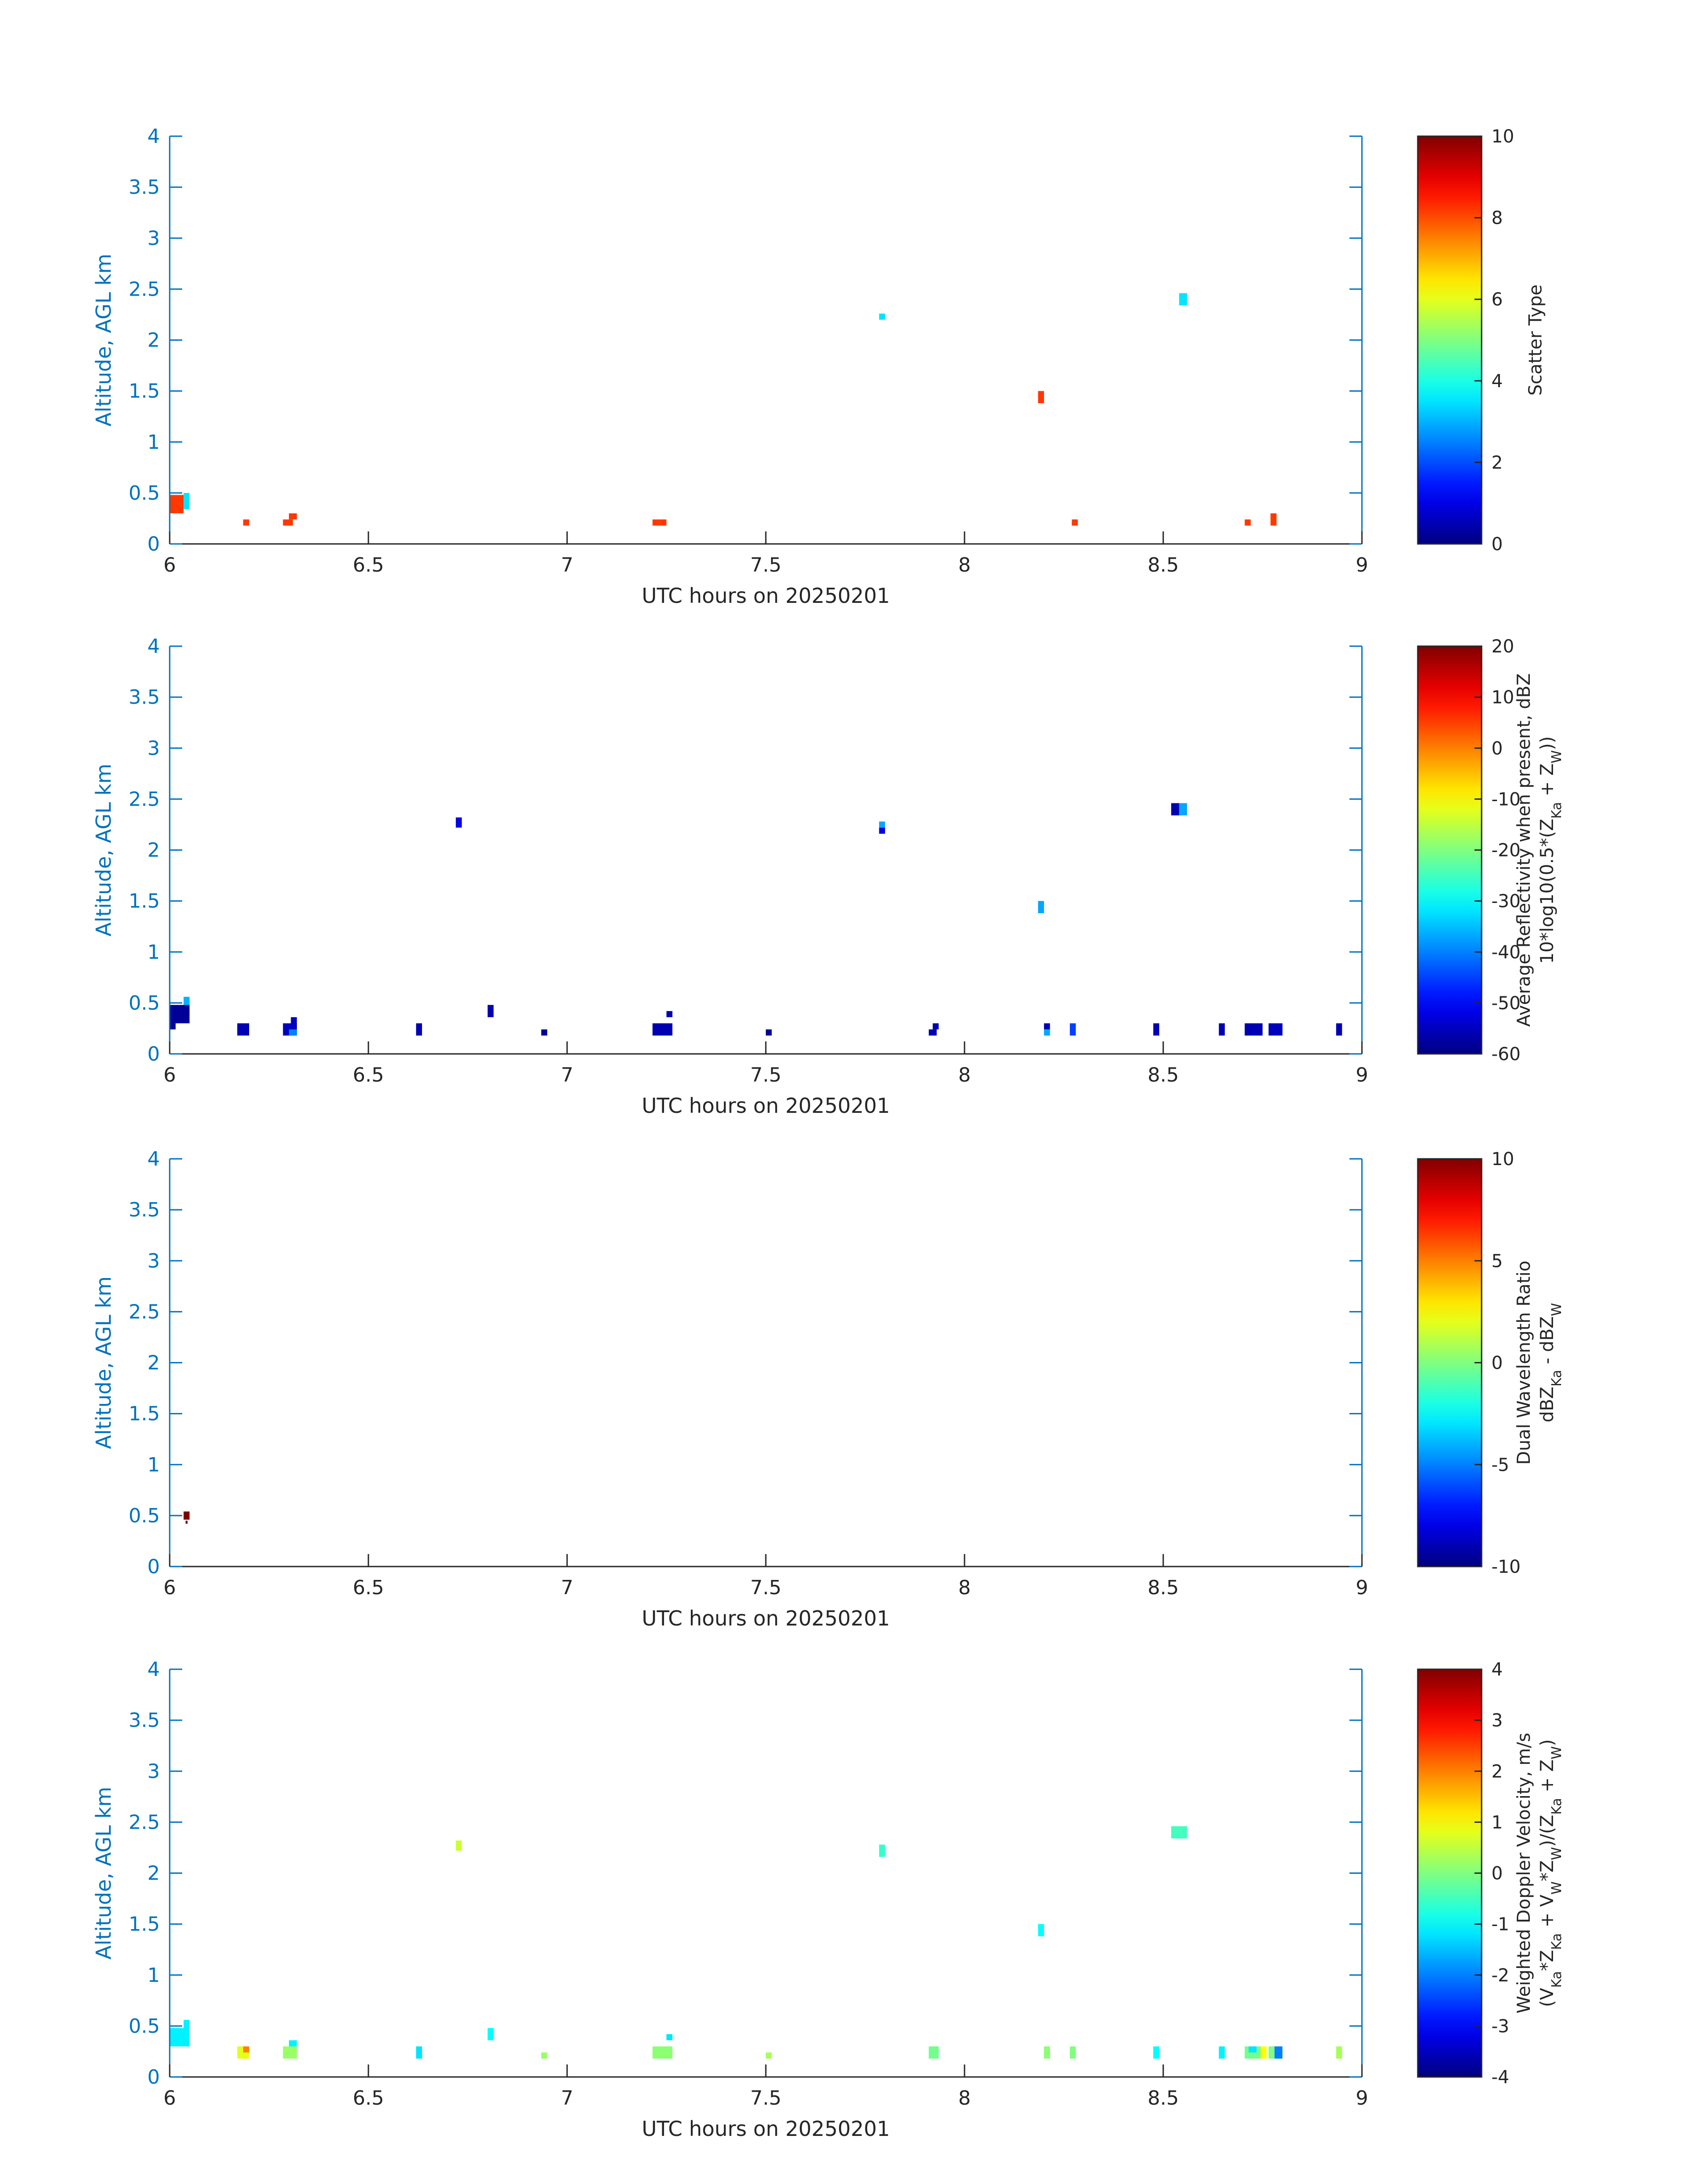 This screenshot has height=2177, width=1708. I want to click on colorbar-label: dBZKa - dBZW, so click(1551, 1363).